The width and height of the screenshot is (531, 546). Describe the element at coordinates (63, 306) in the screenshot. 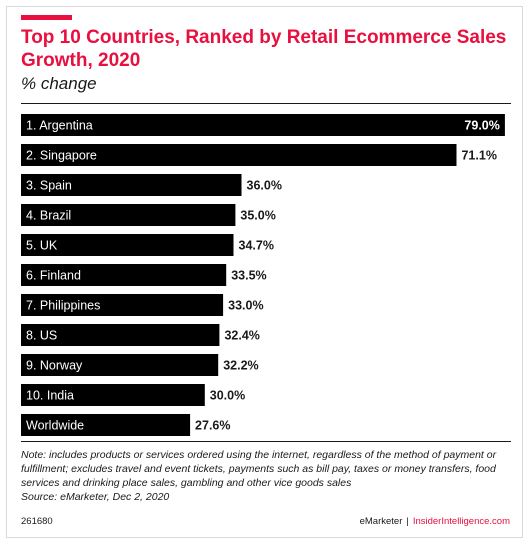

I see `category-label-6: 7. Philippines` at that location.